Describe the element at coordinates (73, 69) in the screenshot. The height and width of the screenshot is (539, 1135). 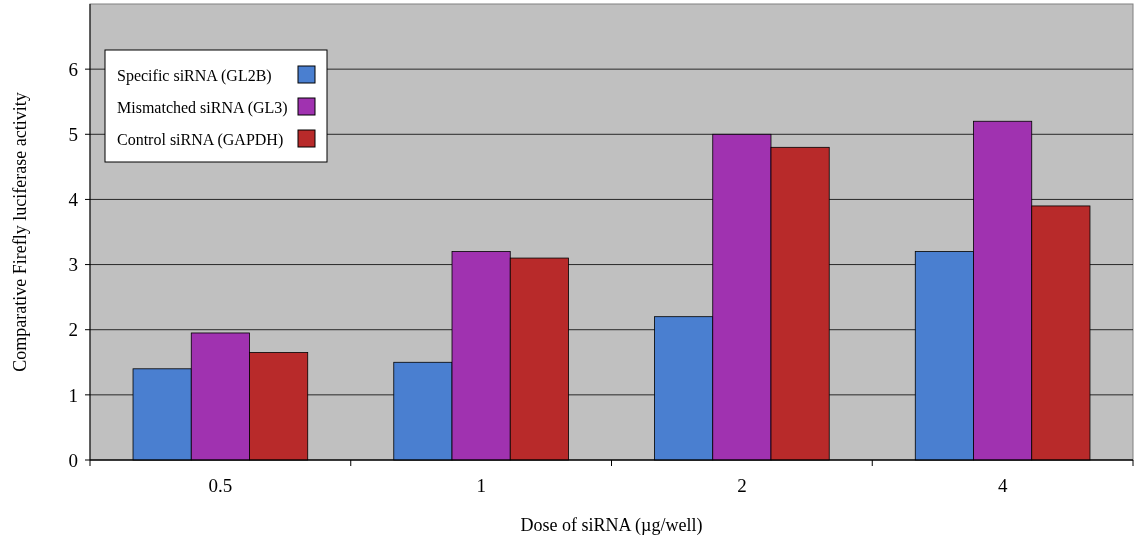
I see `y-tick-label: 6` at that location.